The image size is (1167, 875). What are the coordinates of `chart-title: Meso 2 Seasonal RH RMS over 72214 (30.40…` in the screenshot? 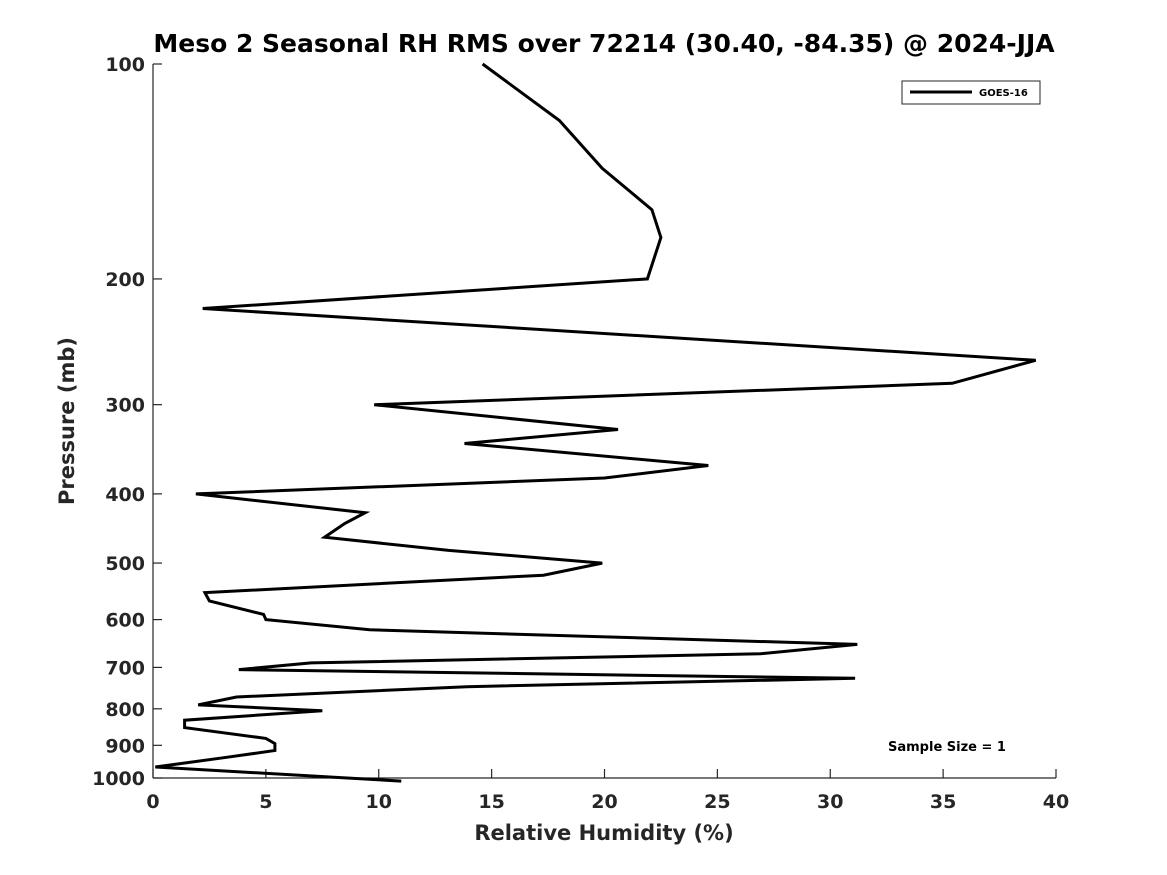 It's located at (604, 43).